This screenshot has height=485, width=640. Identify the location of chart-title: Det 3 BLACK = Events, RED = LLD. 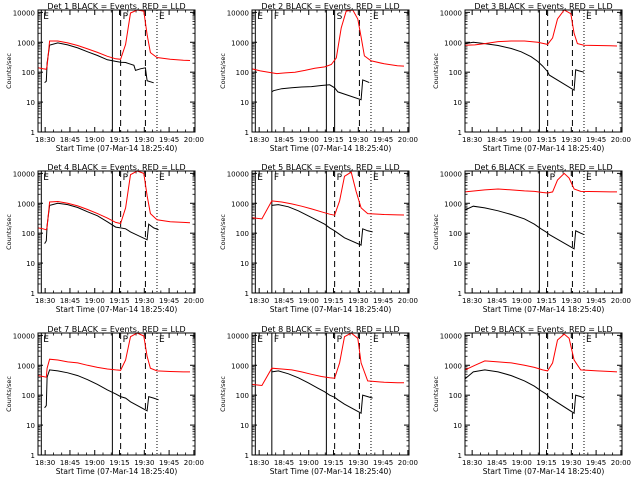
(543, 6).